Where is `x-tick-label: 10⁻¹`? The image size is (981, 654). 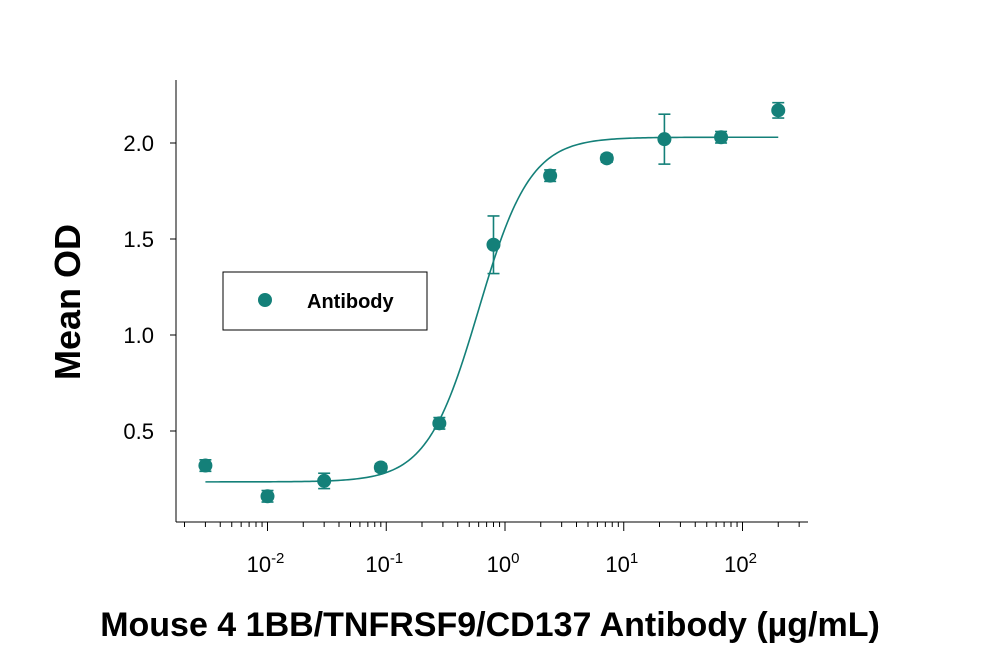 x-tick-label: 10⁻¹ is located at coordinates (384, 563).